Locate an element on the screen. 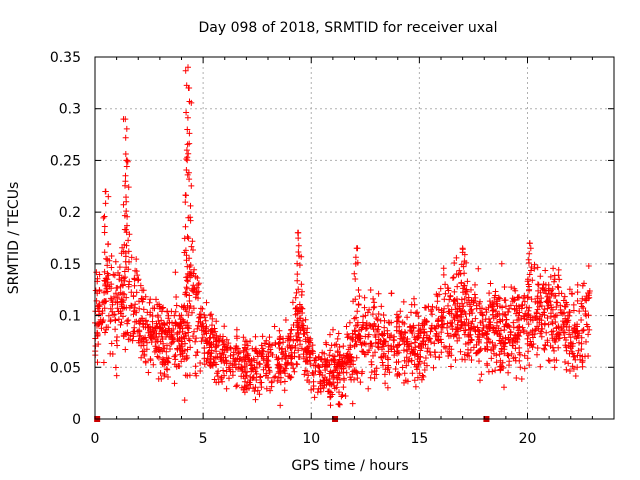  x-axis-label: GPS time / hours is located at coordinates (349, 466).